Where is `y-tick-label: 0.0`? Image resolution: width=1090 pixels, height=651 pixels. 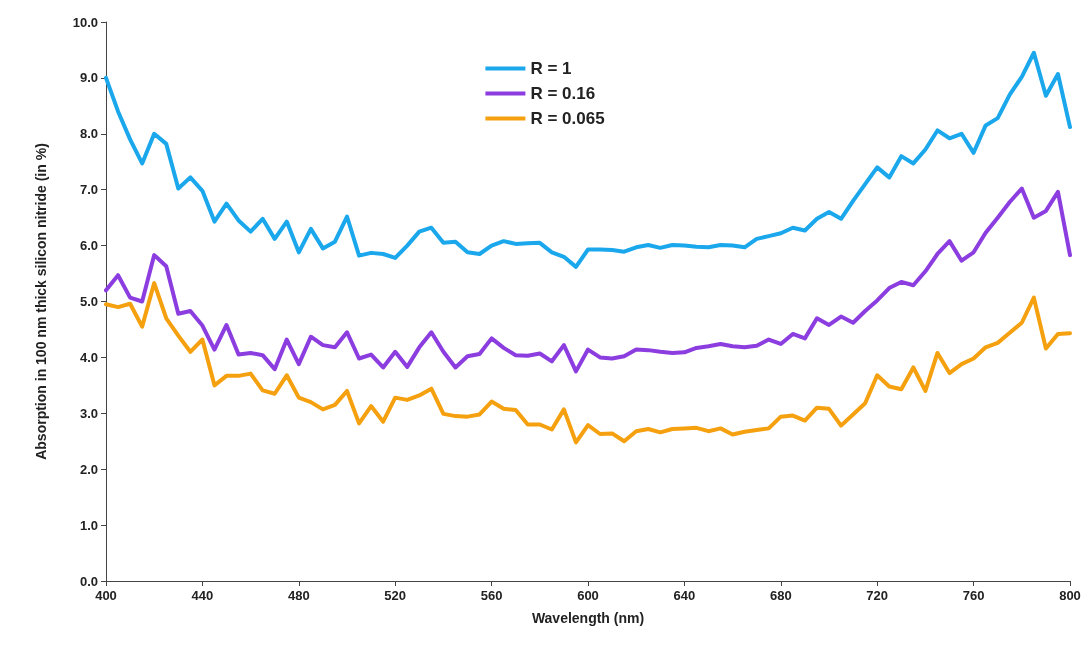
y-tick-label: 0.0 is located at coordinates (88, 581).